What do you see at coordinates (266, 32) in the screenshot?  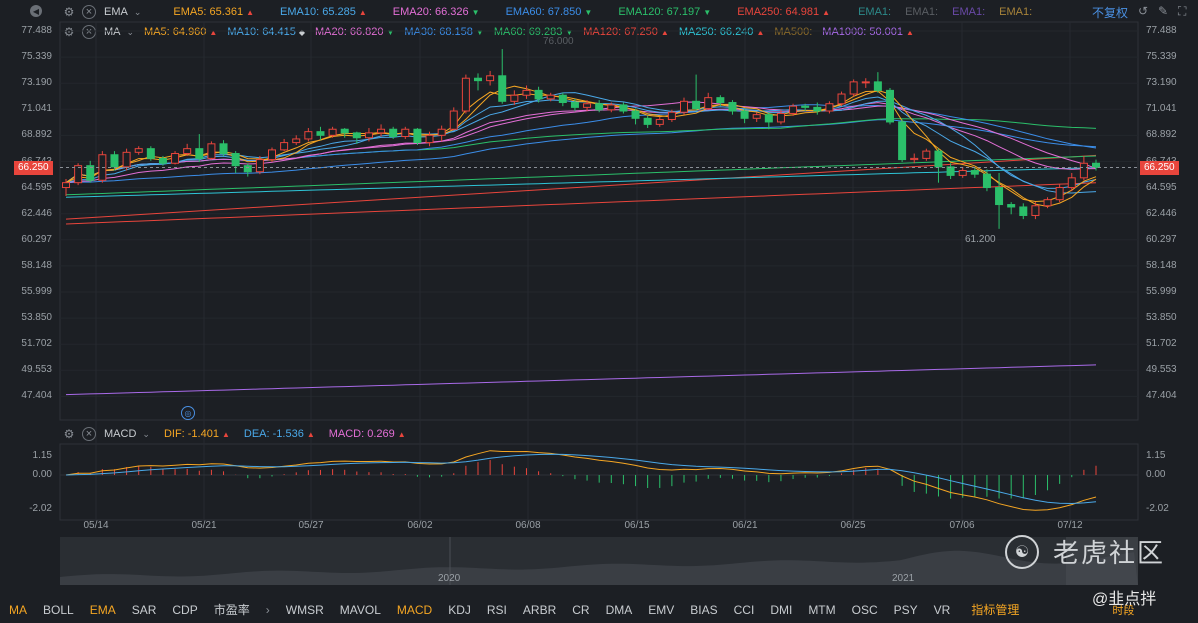 I see `indicator-value: MA10: 64.415 ◆` at bounding box center [266, 32].